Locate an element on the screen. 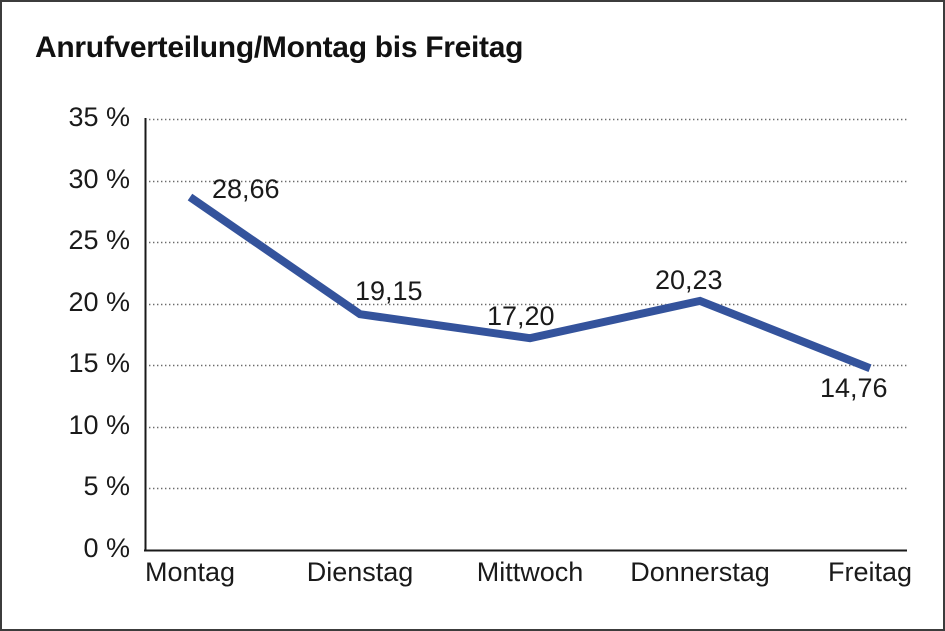 This screenshot has width=945, height=631. chart-title: Anrufverteilung/Montag bis Freitag is located at coordinates (279, 47).